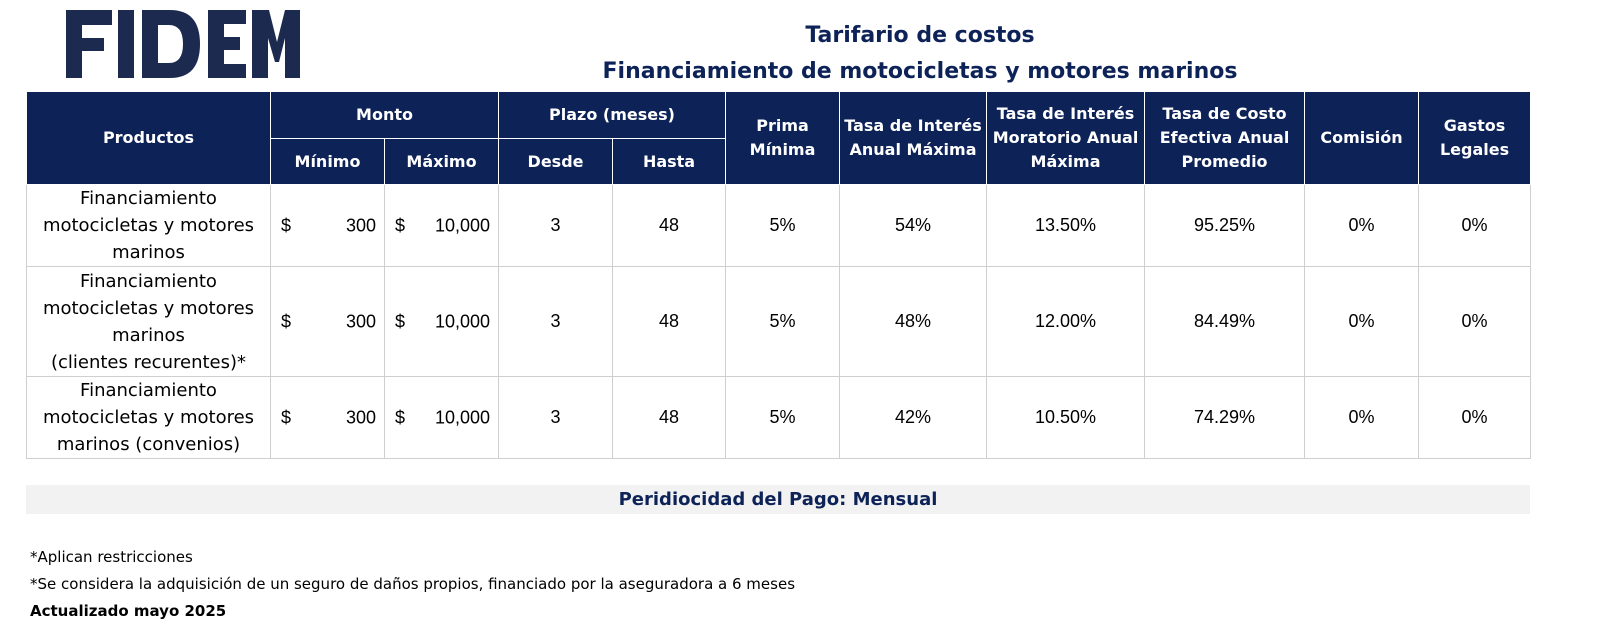 The width and height of the screenshot is (1603, 643). Describe the element at coordinates (920, 35) in the screenshot. I see `page-title: Tarifario de costos` at that location.